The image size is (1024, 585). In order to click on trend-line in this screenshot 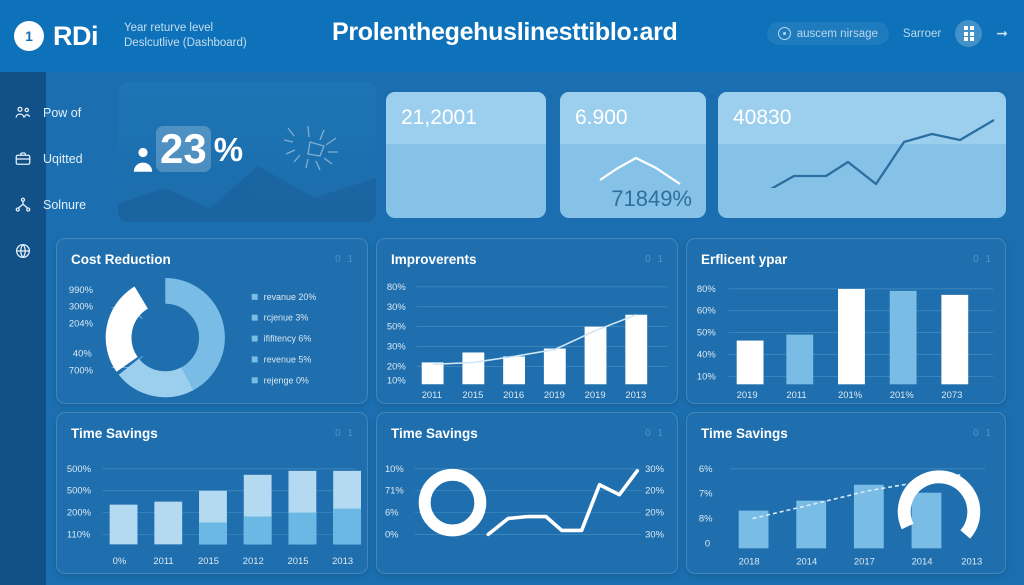, I will do `click(534, 339)`.